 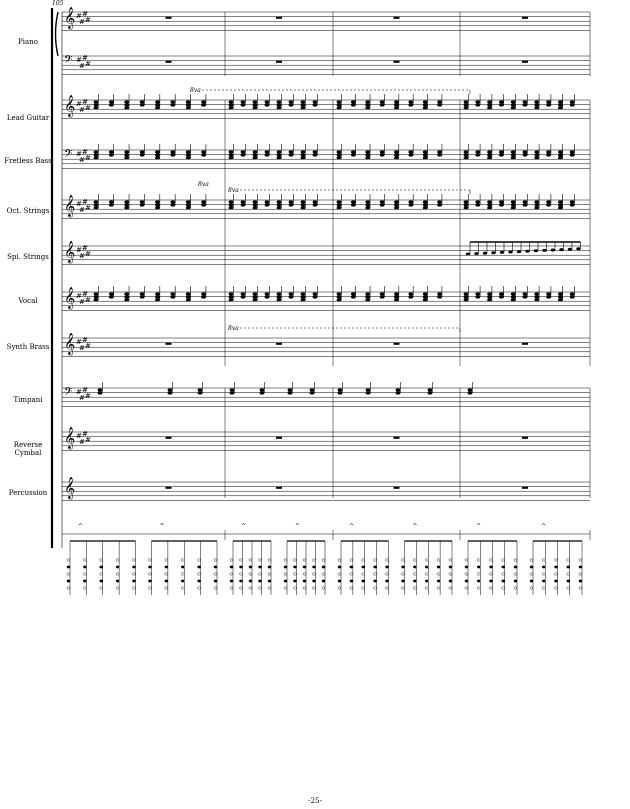 What do you see at coordinates (88, 158) in the screenshot?
I see `sharp-icon: #` at bounding box center [88, 158].